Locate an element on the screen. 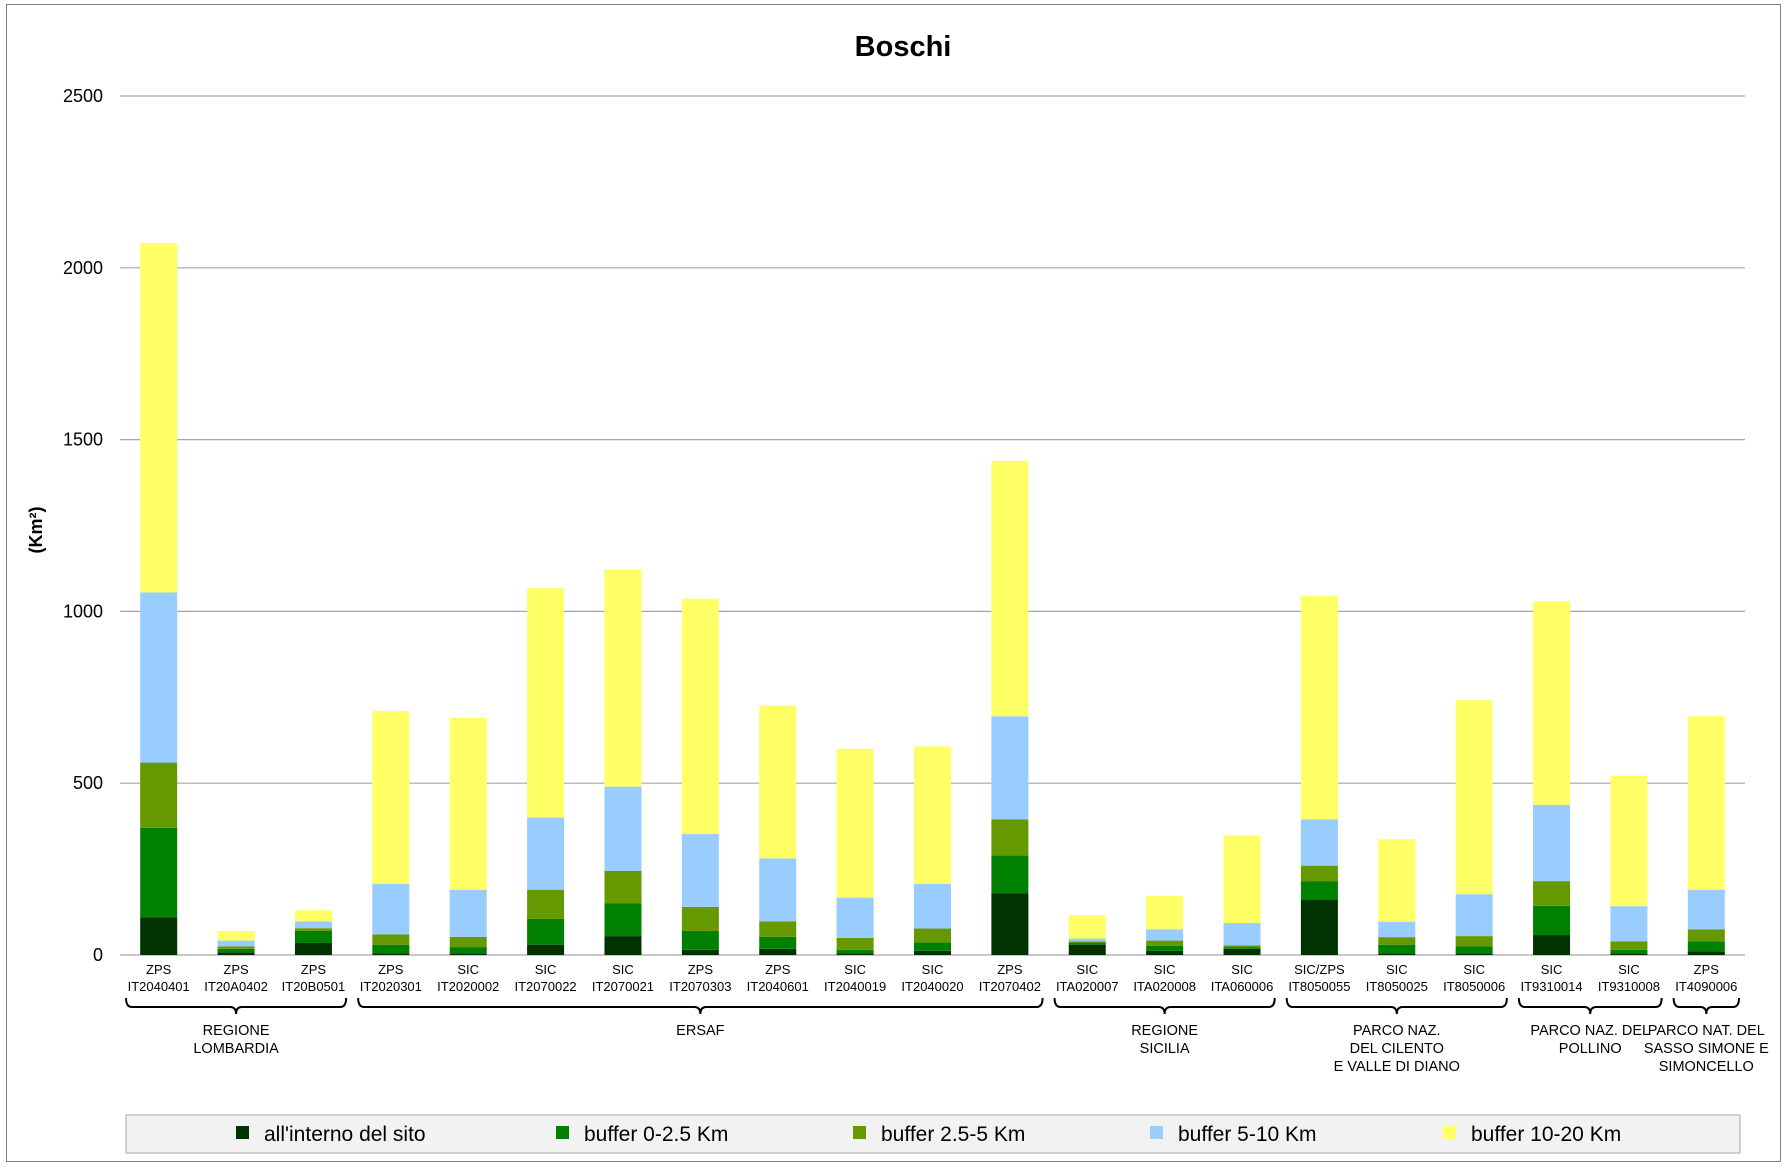 The width and height of the screenshot is (1791, 1168). legend-label: buffer 5-10 Km is located at coordinates (1247, 1134).